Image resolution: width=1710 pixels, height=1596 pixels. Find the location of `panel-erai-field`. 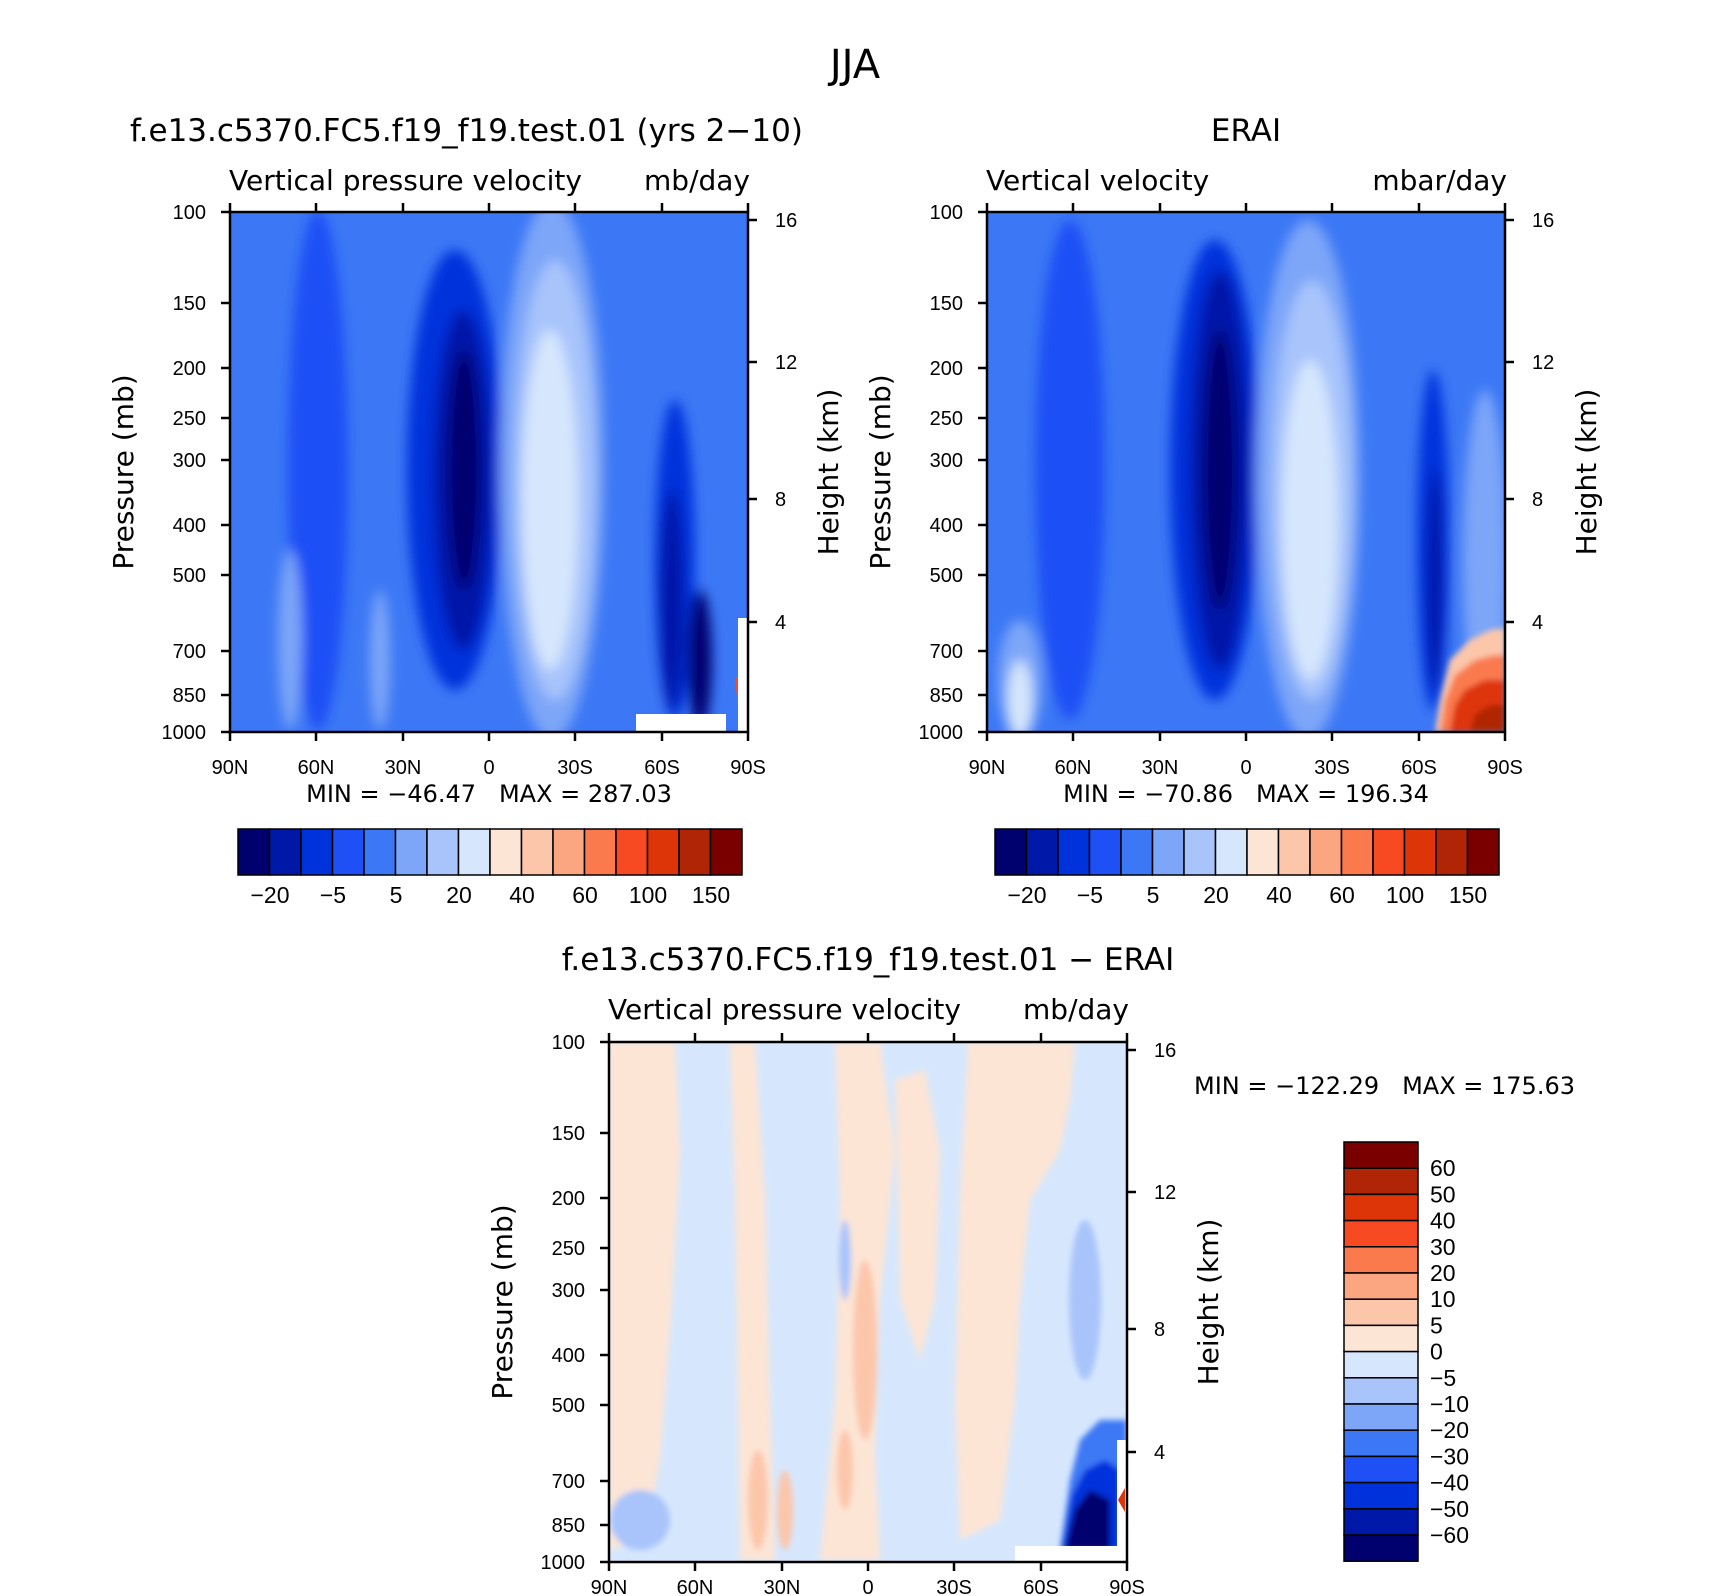

panel-erai-field is located at coordinates (1246, 472).